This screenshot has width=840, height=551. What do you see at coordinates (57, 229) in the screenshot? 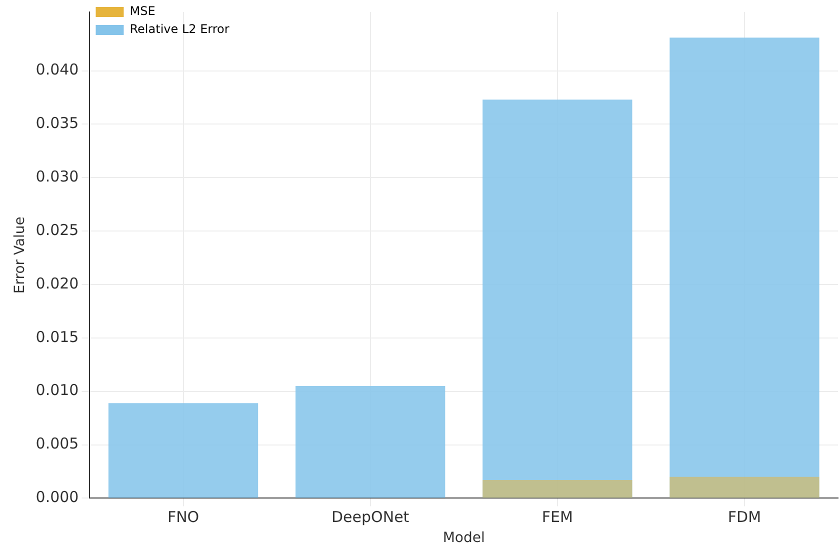
I see `y-tick-label: 0.025` at bounding box center [57, 229].